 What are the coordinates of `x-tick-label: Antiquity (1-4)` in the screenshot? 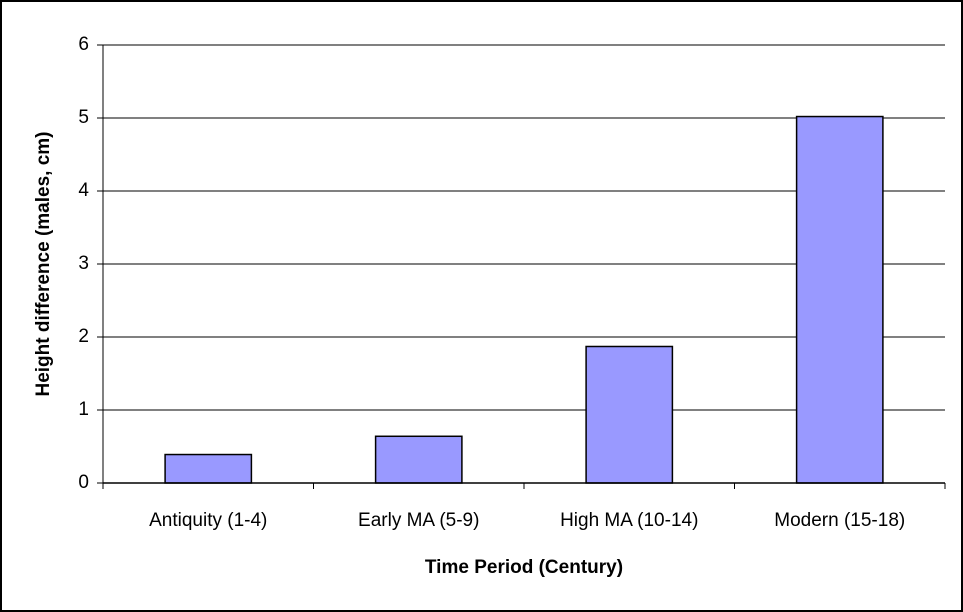 It's located at (208, 520).